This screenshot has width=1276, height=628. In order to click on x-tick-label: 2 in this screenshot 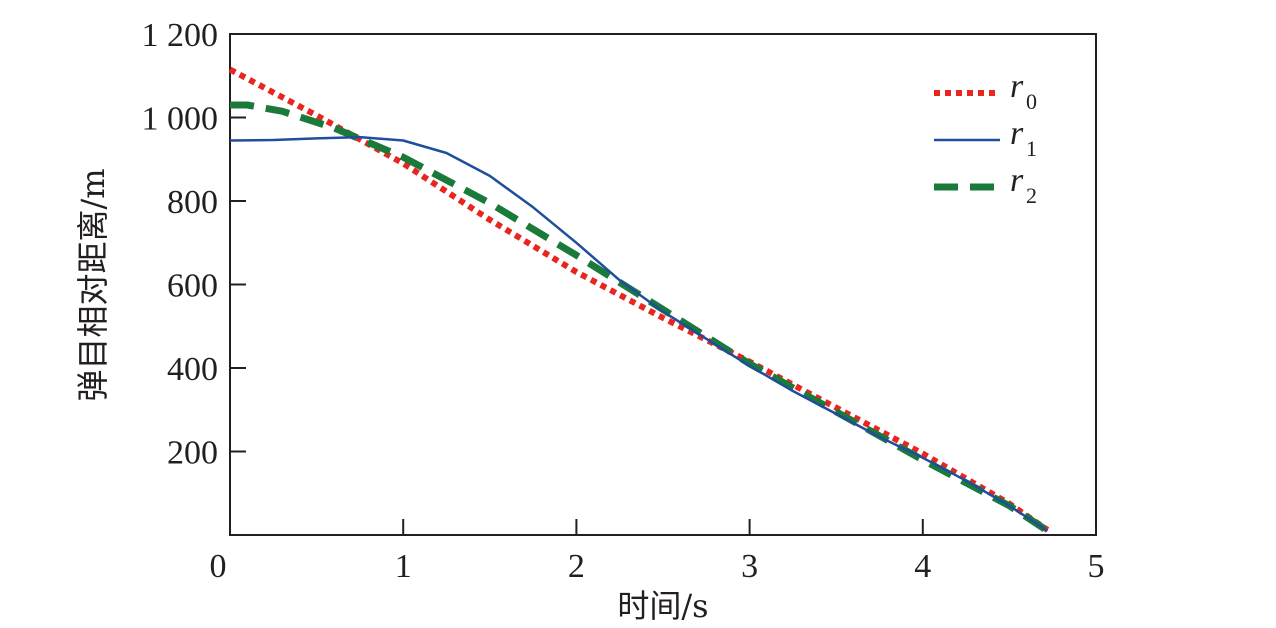, I will do `click(576, 566)`.